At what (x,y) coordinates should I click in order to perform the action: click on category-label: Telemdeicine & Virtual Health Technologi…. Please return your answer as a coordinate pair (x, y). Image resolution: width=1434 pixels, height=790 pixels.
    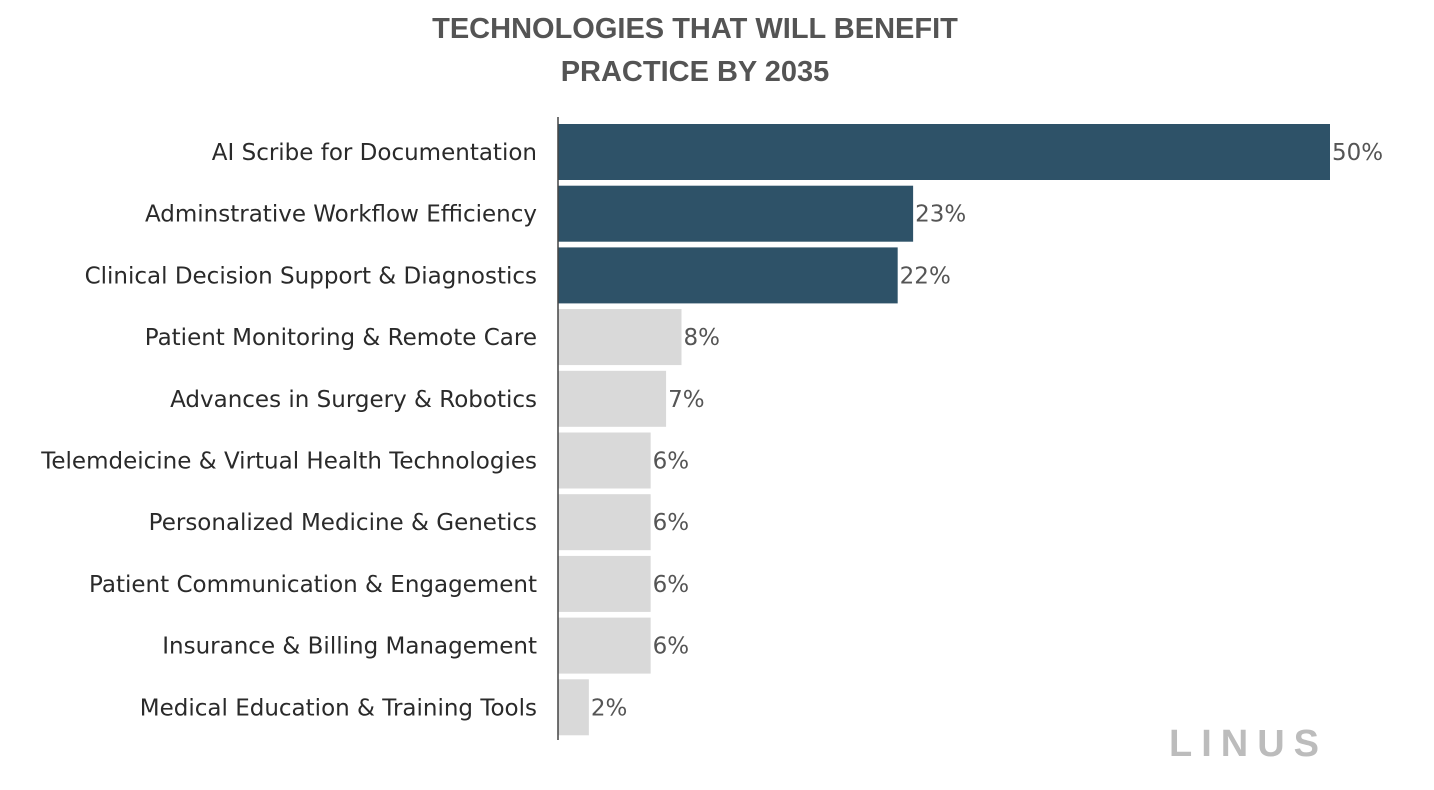
    Looking at the image, I should click on (288, 462).